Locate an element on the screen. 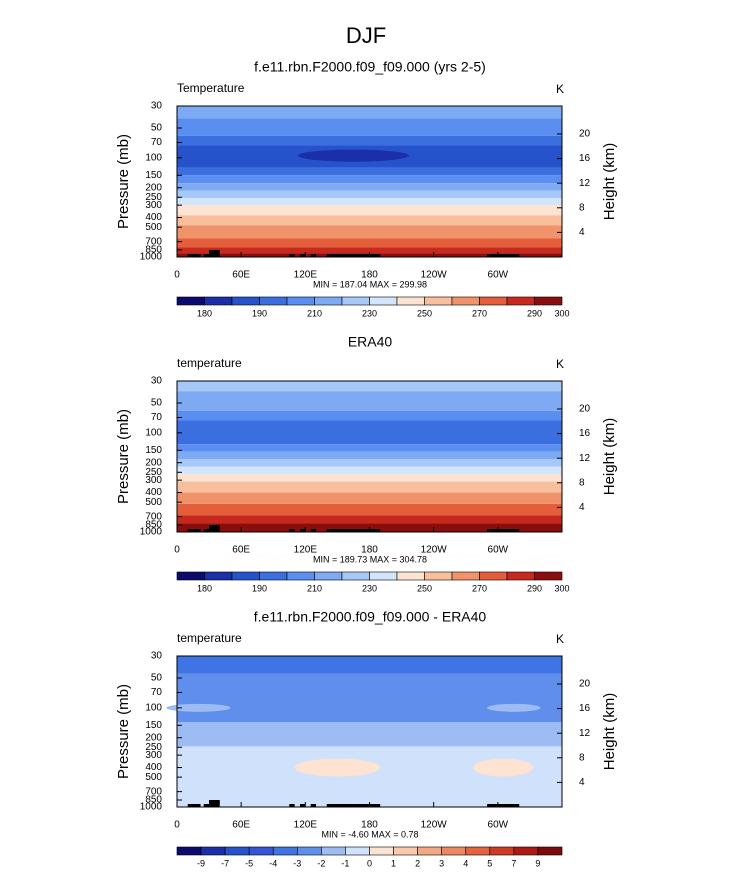 This screenshot has height=888, width=733. y-tick-label: 700 is located at coordinates (153, 791).